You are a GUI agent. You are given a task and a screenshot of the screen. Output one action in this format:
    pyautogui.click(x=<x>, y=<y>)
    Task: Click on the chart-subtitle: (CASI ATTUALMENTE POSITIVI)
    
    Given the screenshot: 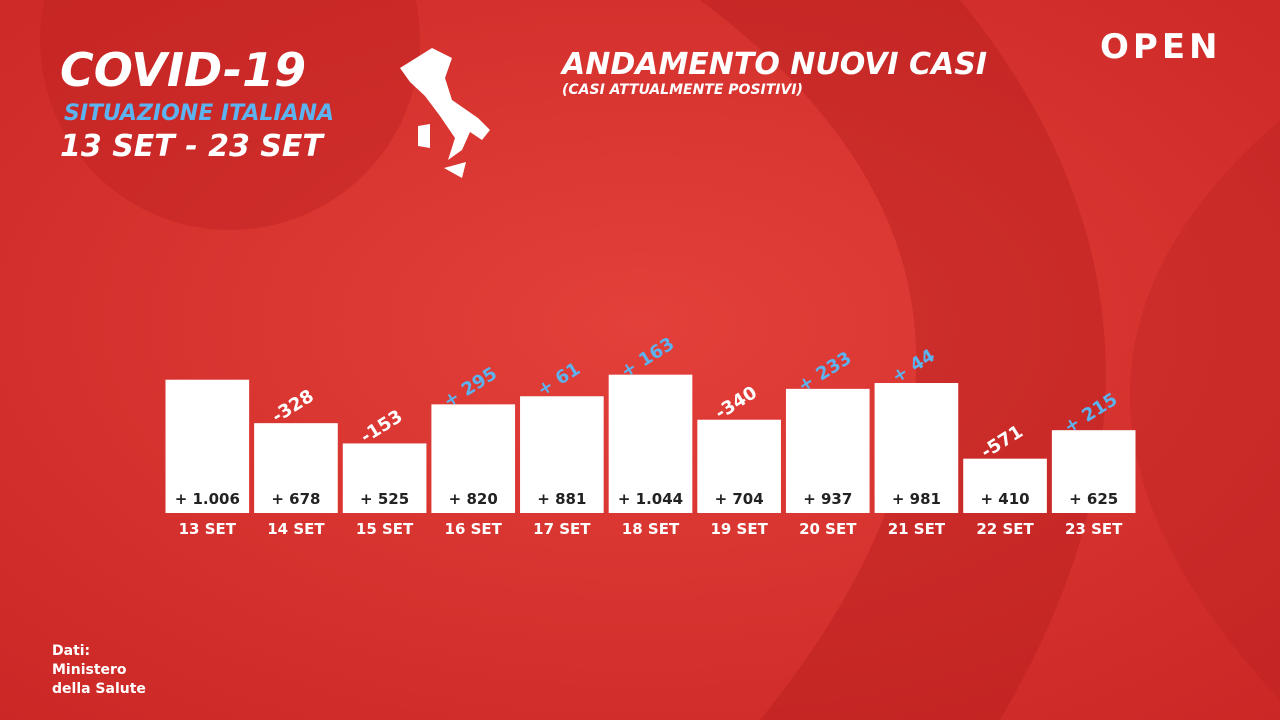 What is the action you would take?
    pyautogui.click(x=682, y=90)
    